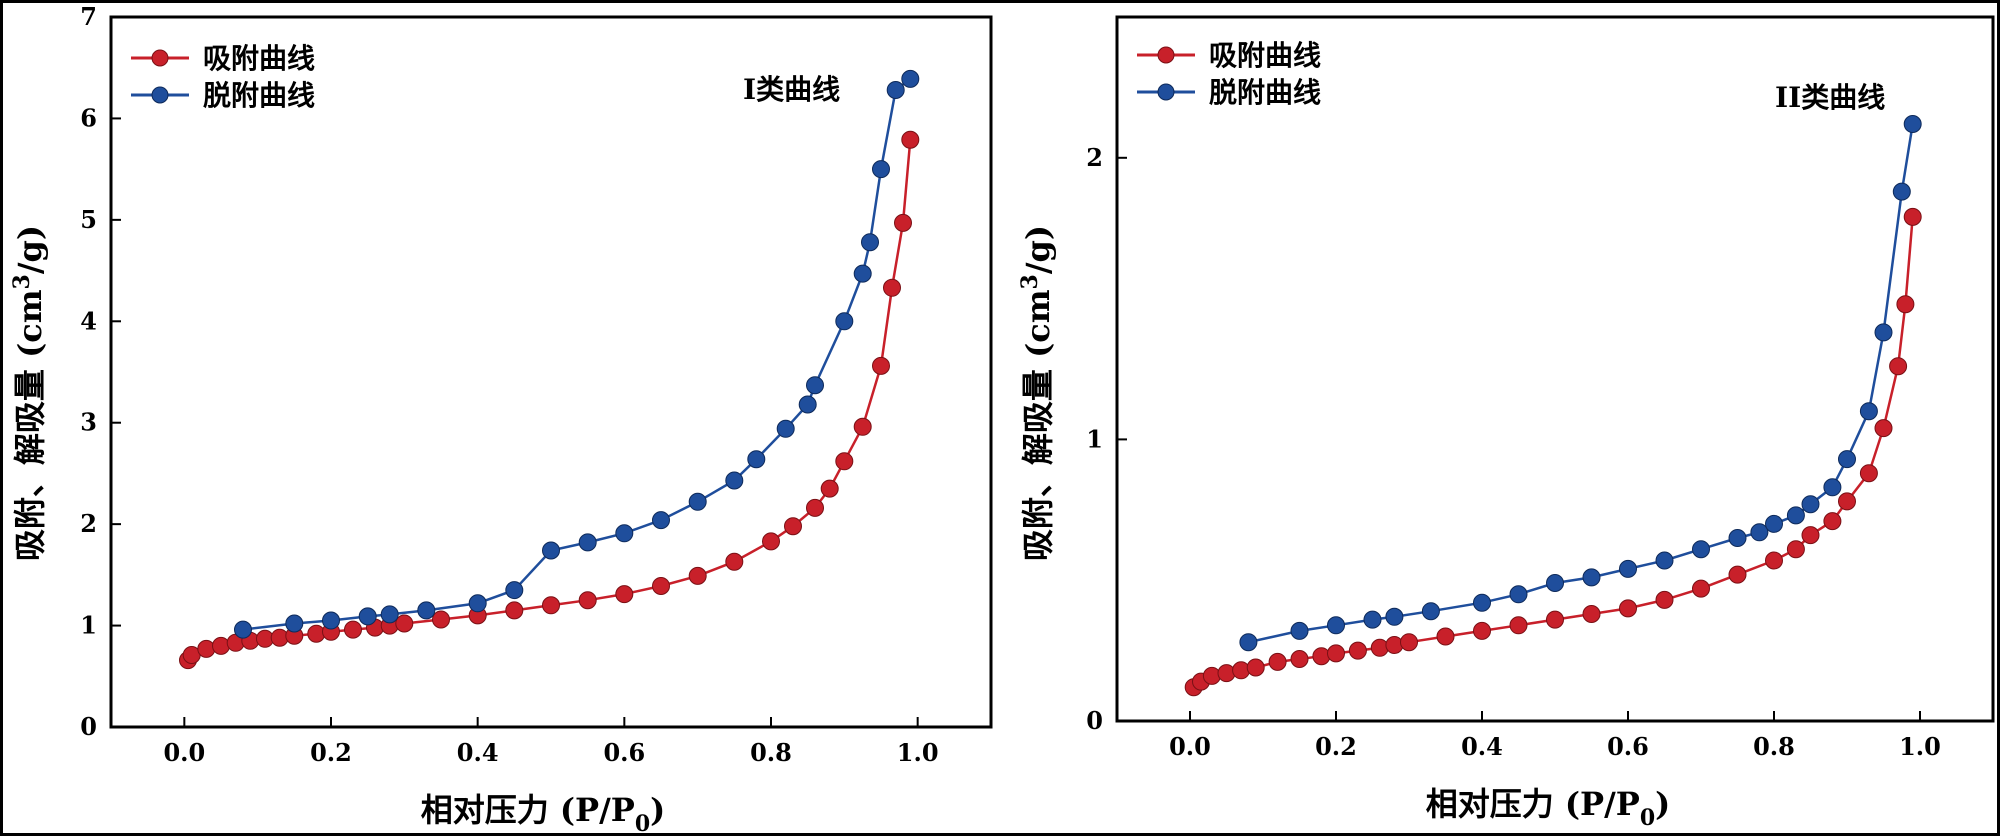  I want to click on x-tick-label: 0.0, so click(1190, 746).